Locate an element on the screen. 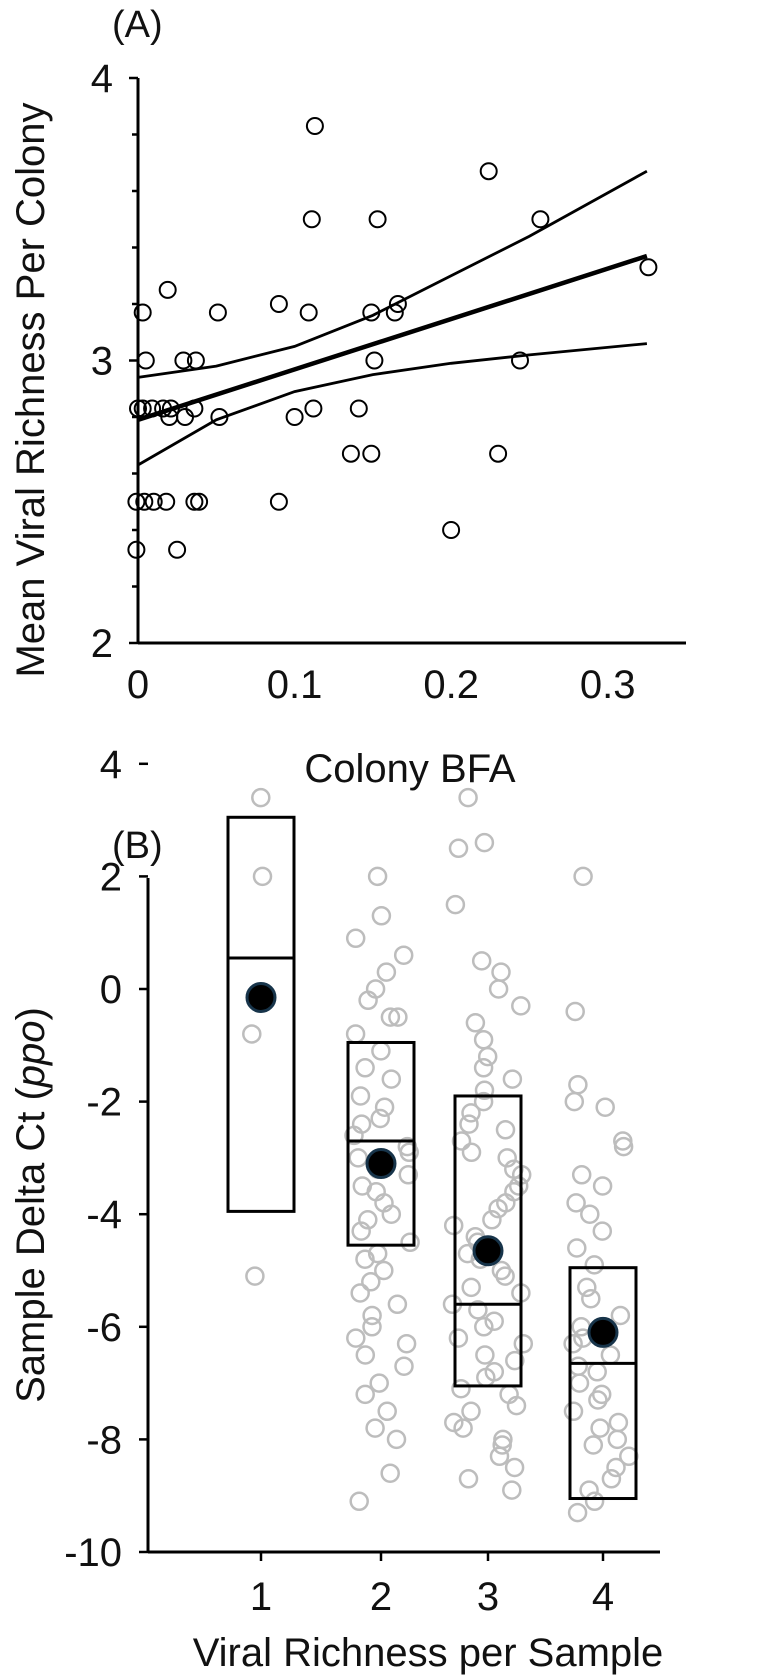 Image resolution: width=769 pixels, height=1679 pixels. y-tick-label: -6 is located at coordinates (104, 1328).